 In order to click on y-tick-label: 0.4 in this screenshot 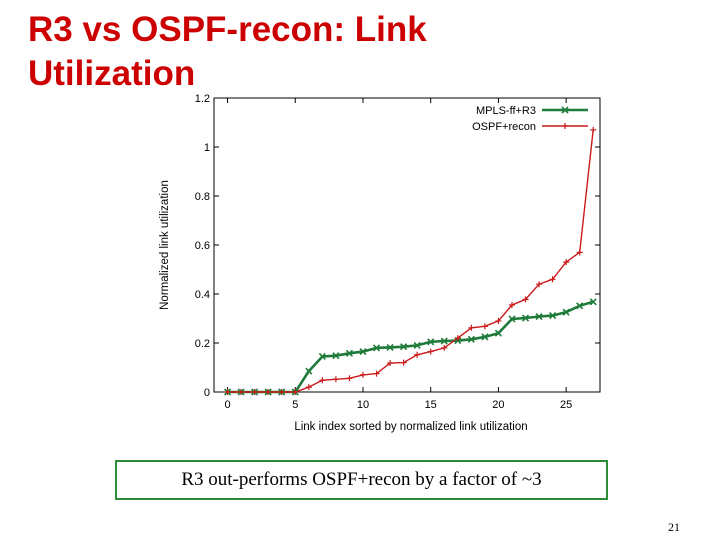, I will do `click(202, 295)`.